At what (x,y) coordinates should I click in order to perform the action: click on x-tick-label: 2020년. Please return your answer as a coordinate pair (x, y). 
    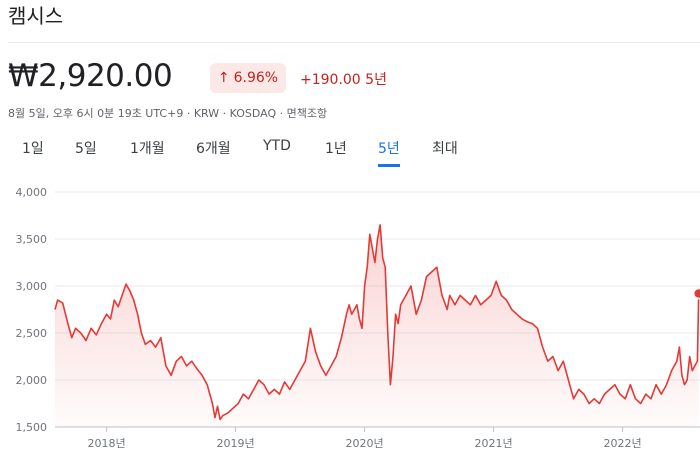
    Looking at the image, I should click on (365, 443).